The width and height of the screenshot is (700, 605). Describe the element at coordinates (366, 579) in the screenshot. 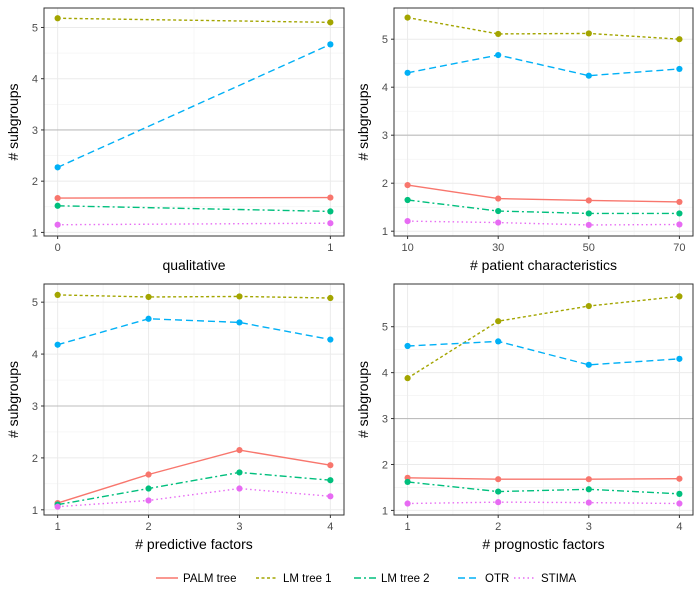

I see `legend: PALM tree LM tree 1 LM tree 2 OTR STIMA` at that location.